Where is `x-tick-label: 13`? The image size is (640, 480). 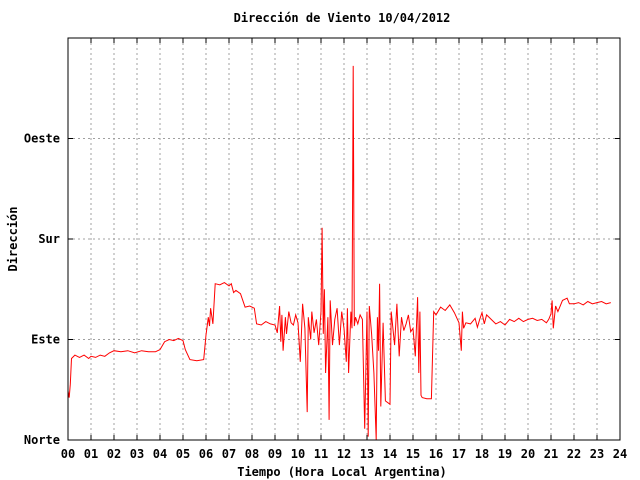
x-tick-label: 13 is located at coordinates (367, 454).